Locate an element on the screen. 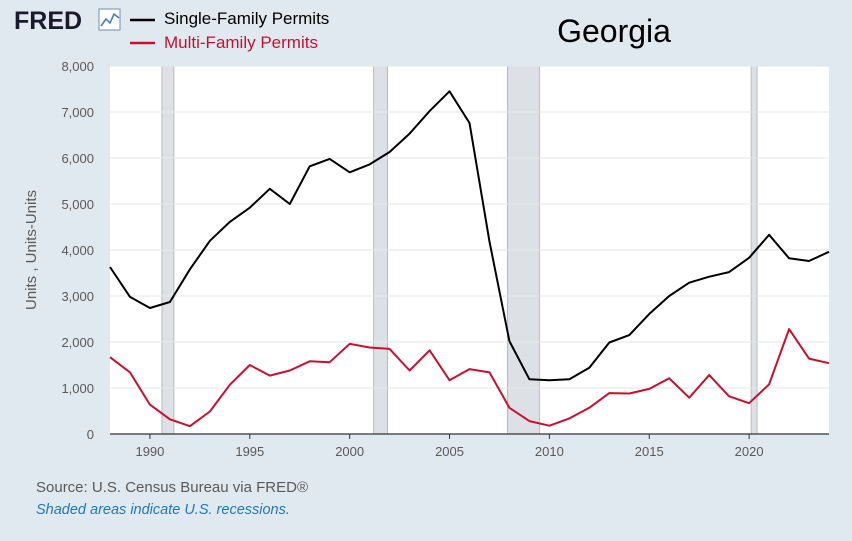 Image resolution: width=852 pixels, height=541 pixels. fred-graph-icon is located at coordinates (109, 19).